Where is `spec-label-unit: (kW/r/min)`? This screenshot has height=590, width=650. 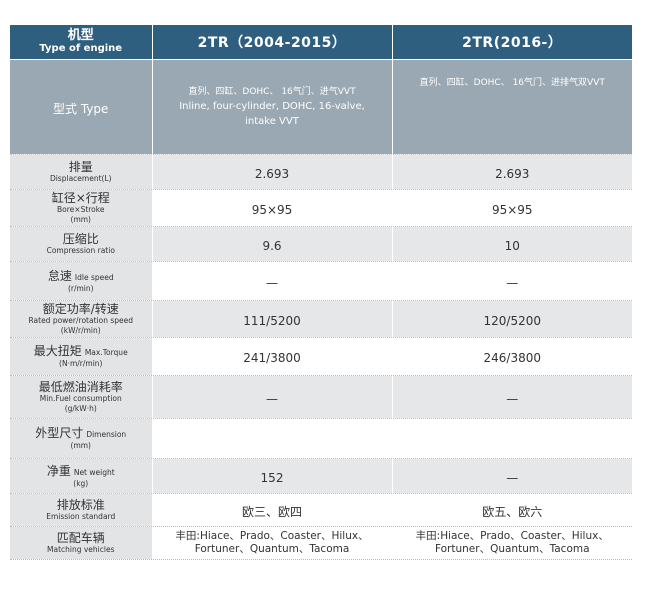 spec-label-unit: (kW/r/min) is located at coordinates (80, 330).